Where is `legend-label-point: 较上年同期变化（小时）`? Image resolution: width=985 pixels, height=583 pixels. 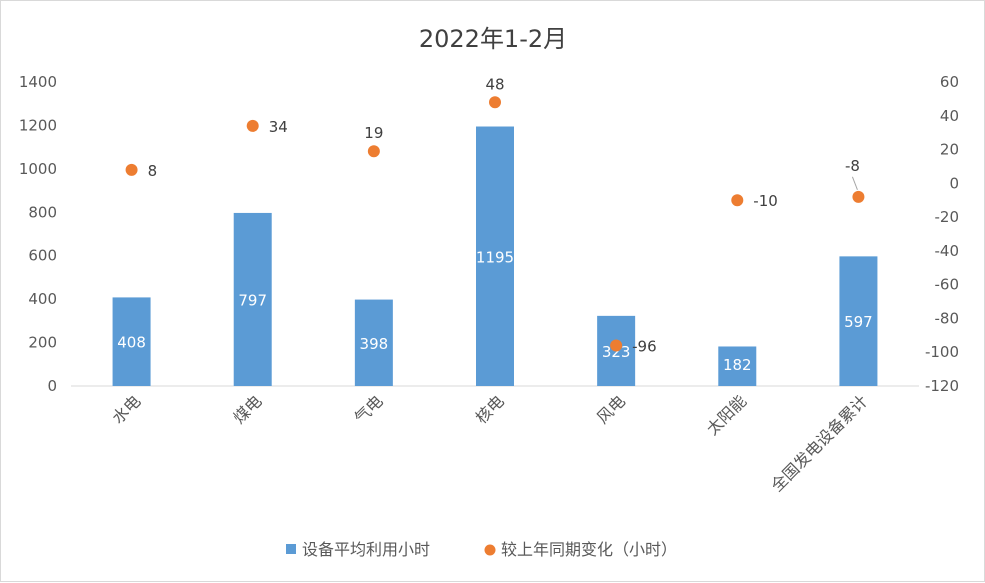
legend-label-point: 较上年同期变化（小时） is located at coordinates (589, 549).